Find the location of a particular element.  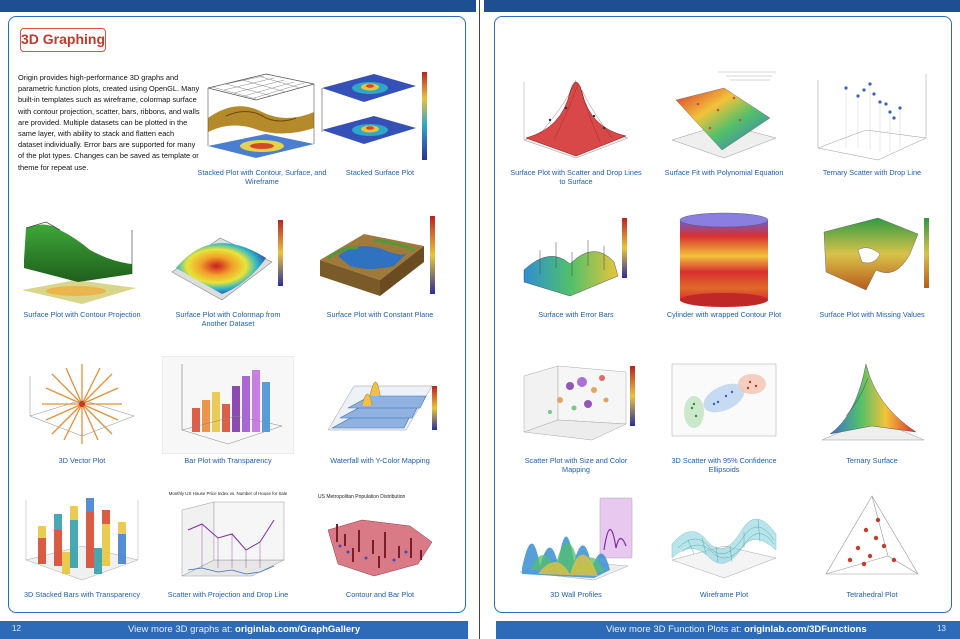

figure-ternary-surface: Ternary Surface is located at coordinates (872, 411).